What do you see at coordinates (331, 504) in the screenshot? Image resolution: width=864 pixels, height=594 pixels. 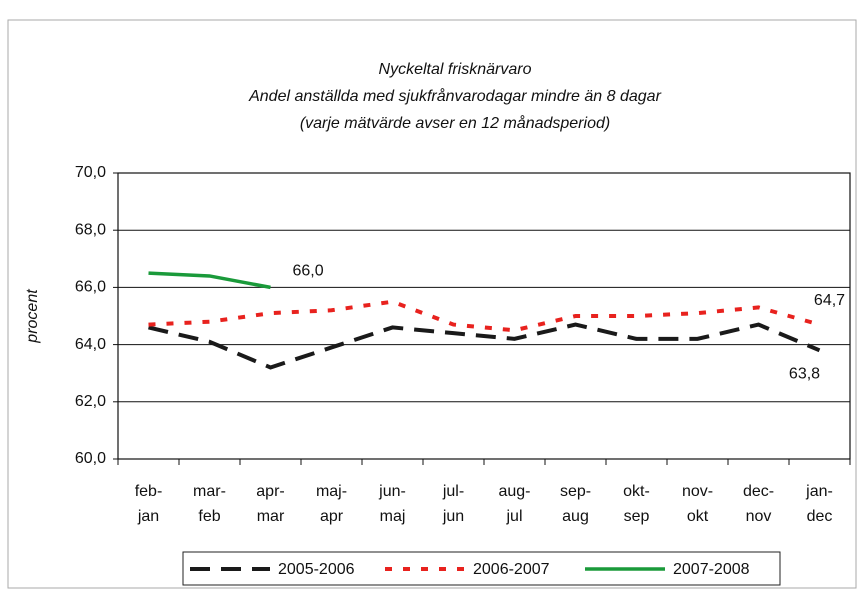 I see `x-tick-label: maj- apr` at bounding box center [331, 504].